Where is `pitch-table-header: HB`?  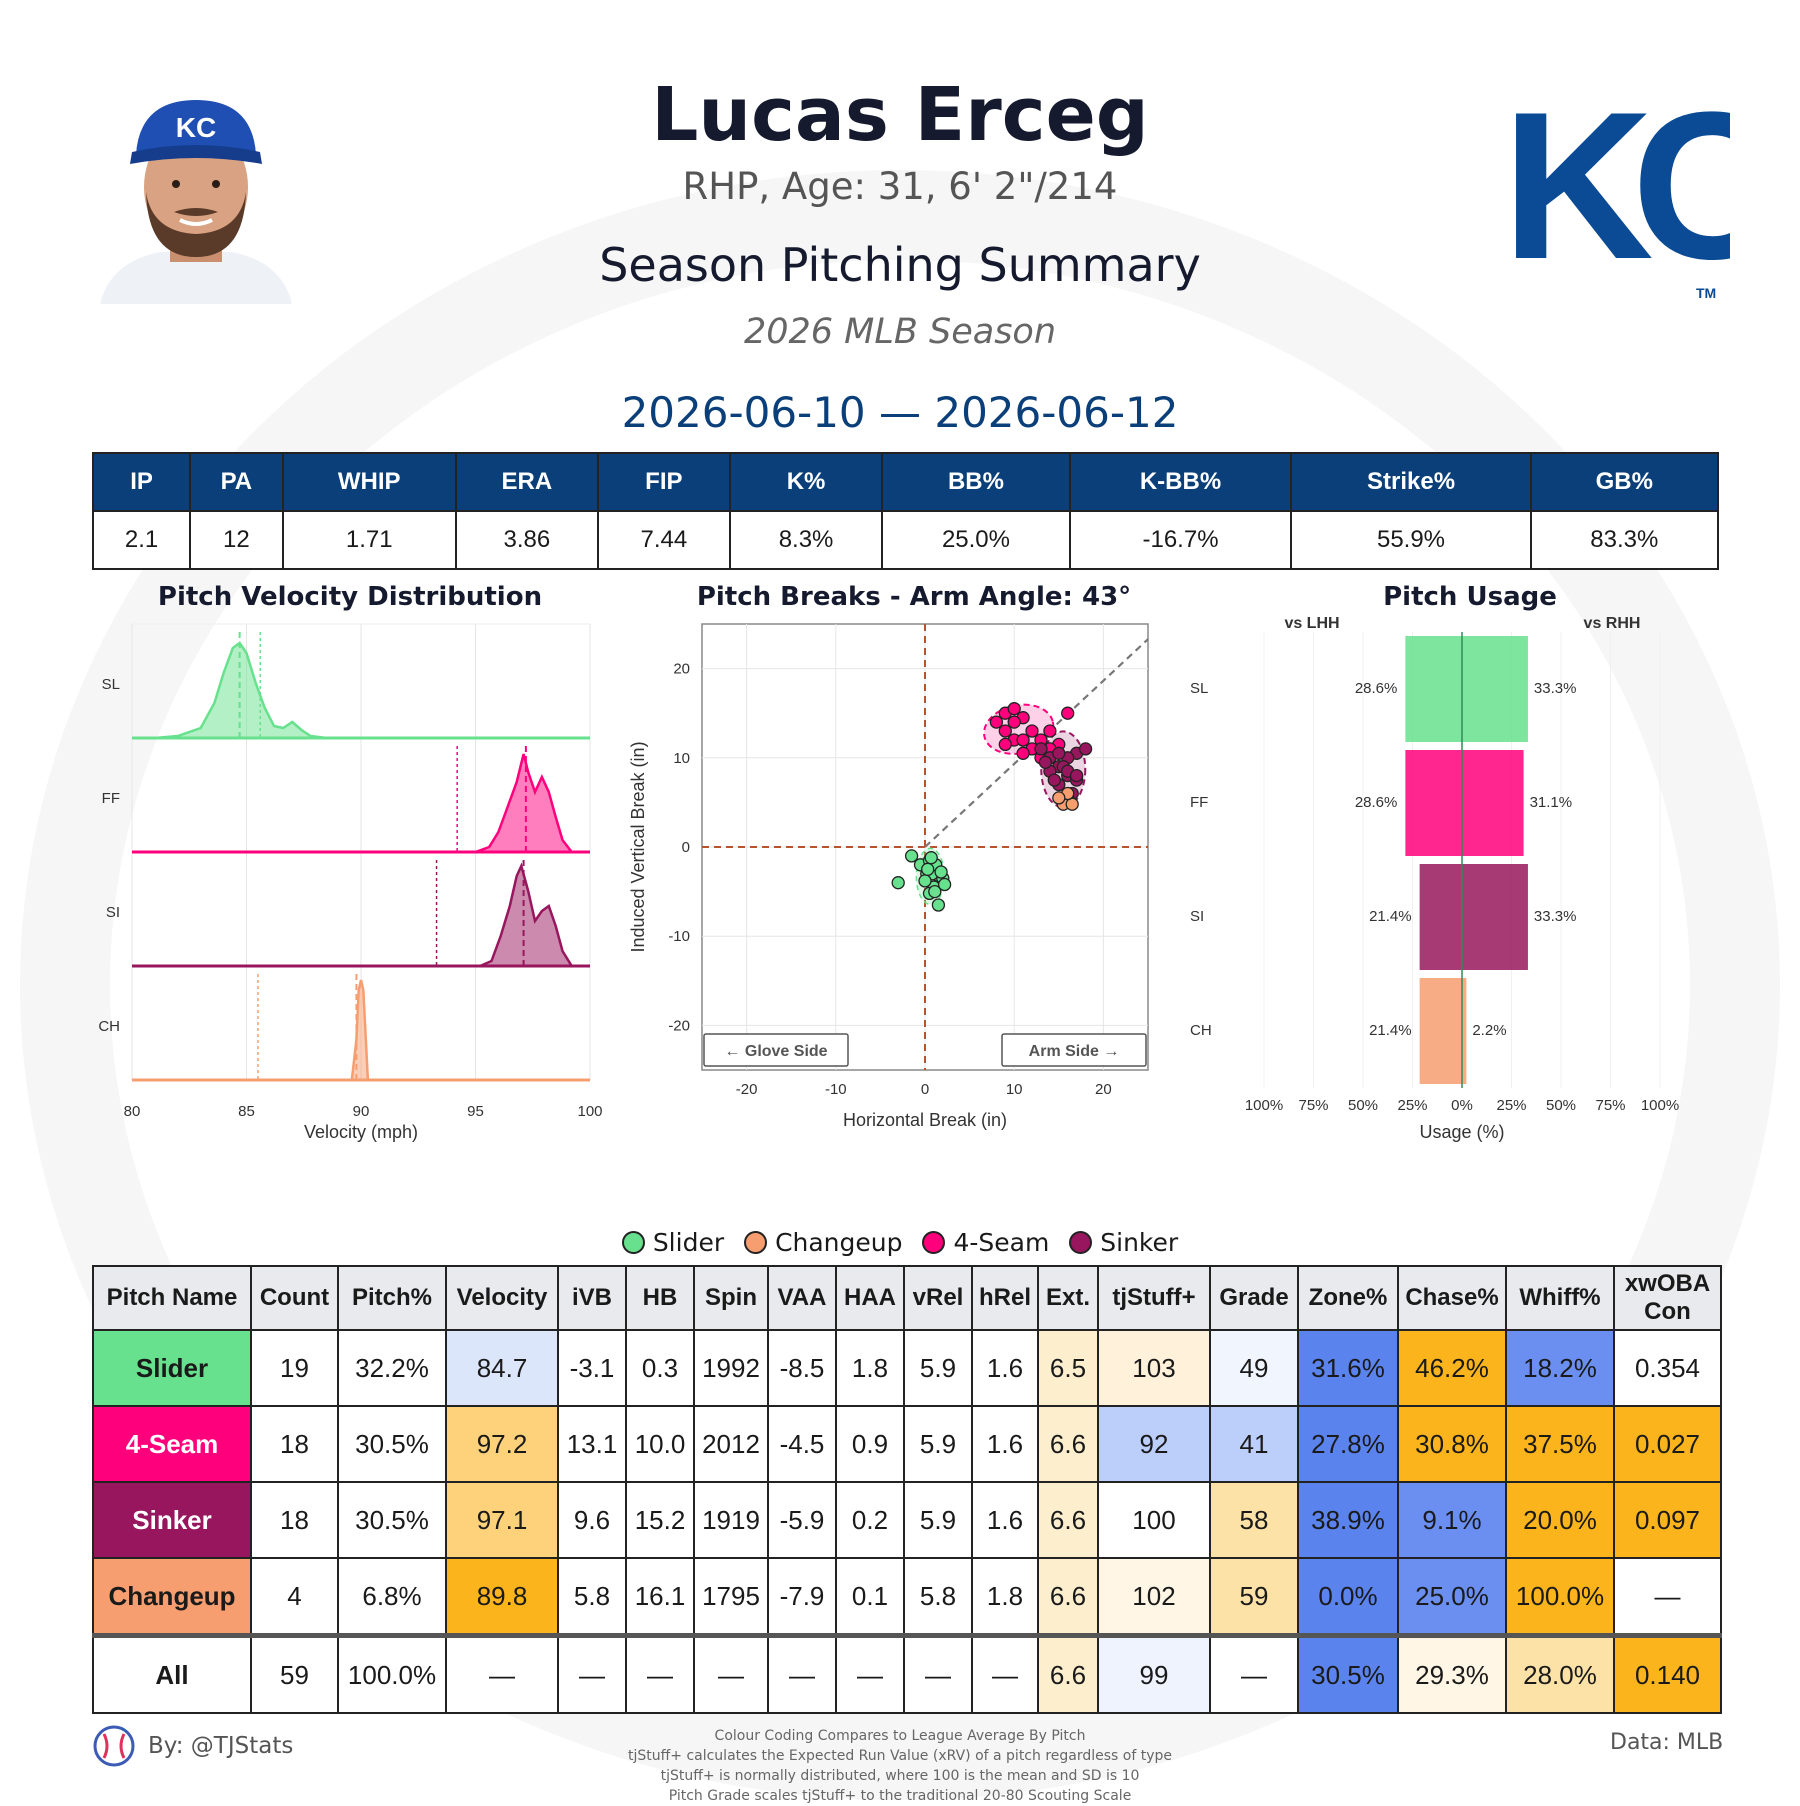 pitch-table-header: HB is located at coordinates (660, 1298).